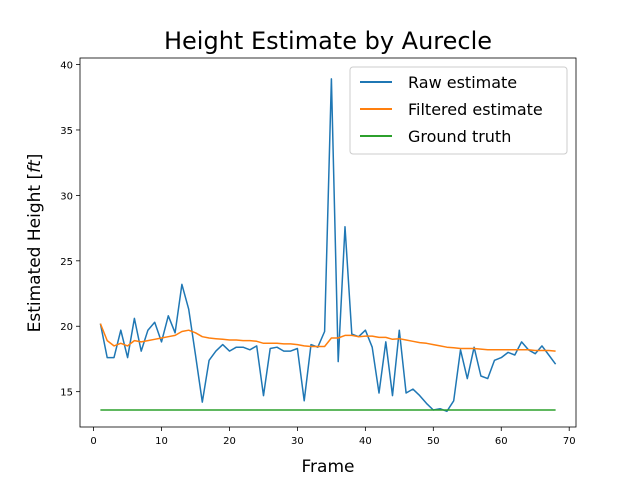 The width and height of the screenshot is (640, 480). Describe the element at coordinates (569, 441) in the screenshot. I see `x-tick-label: 70` at that location.